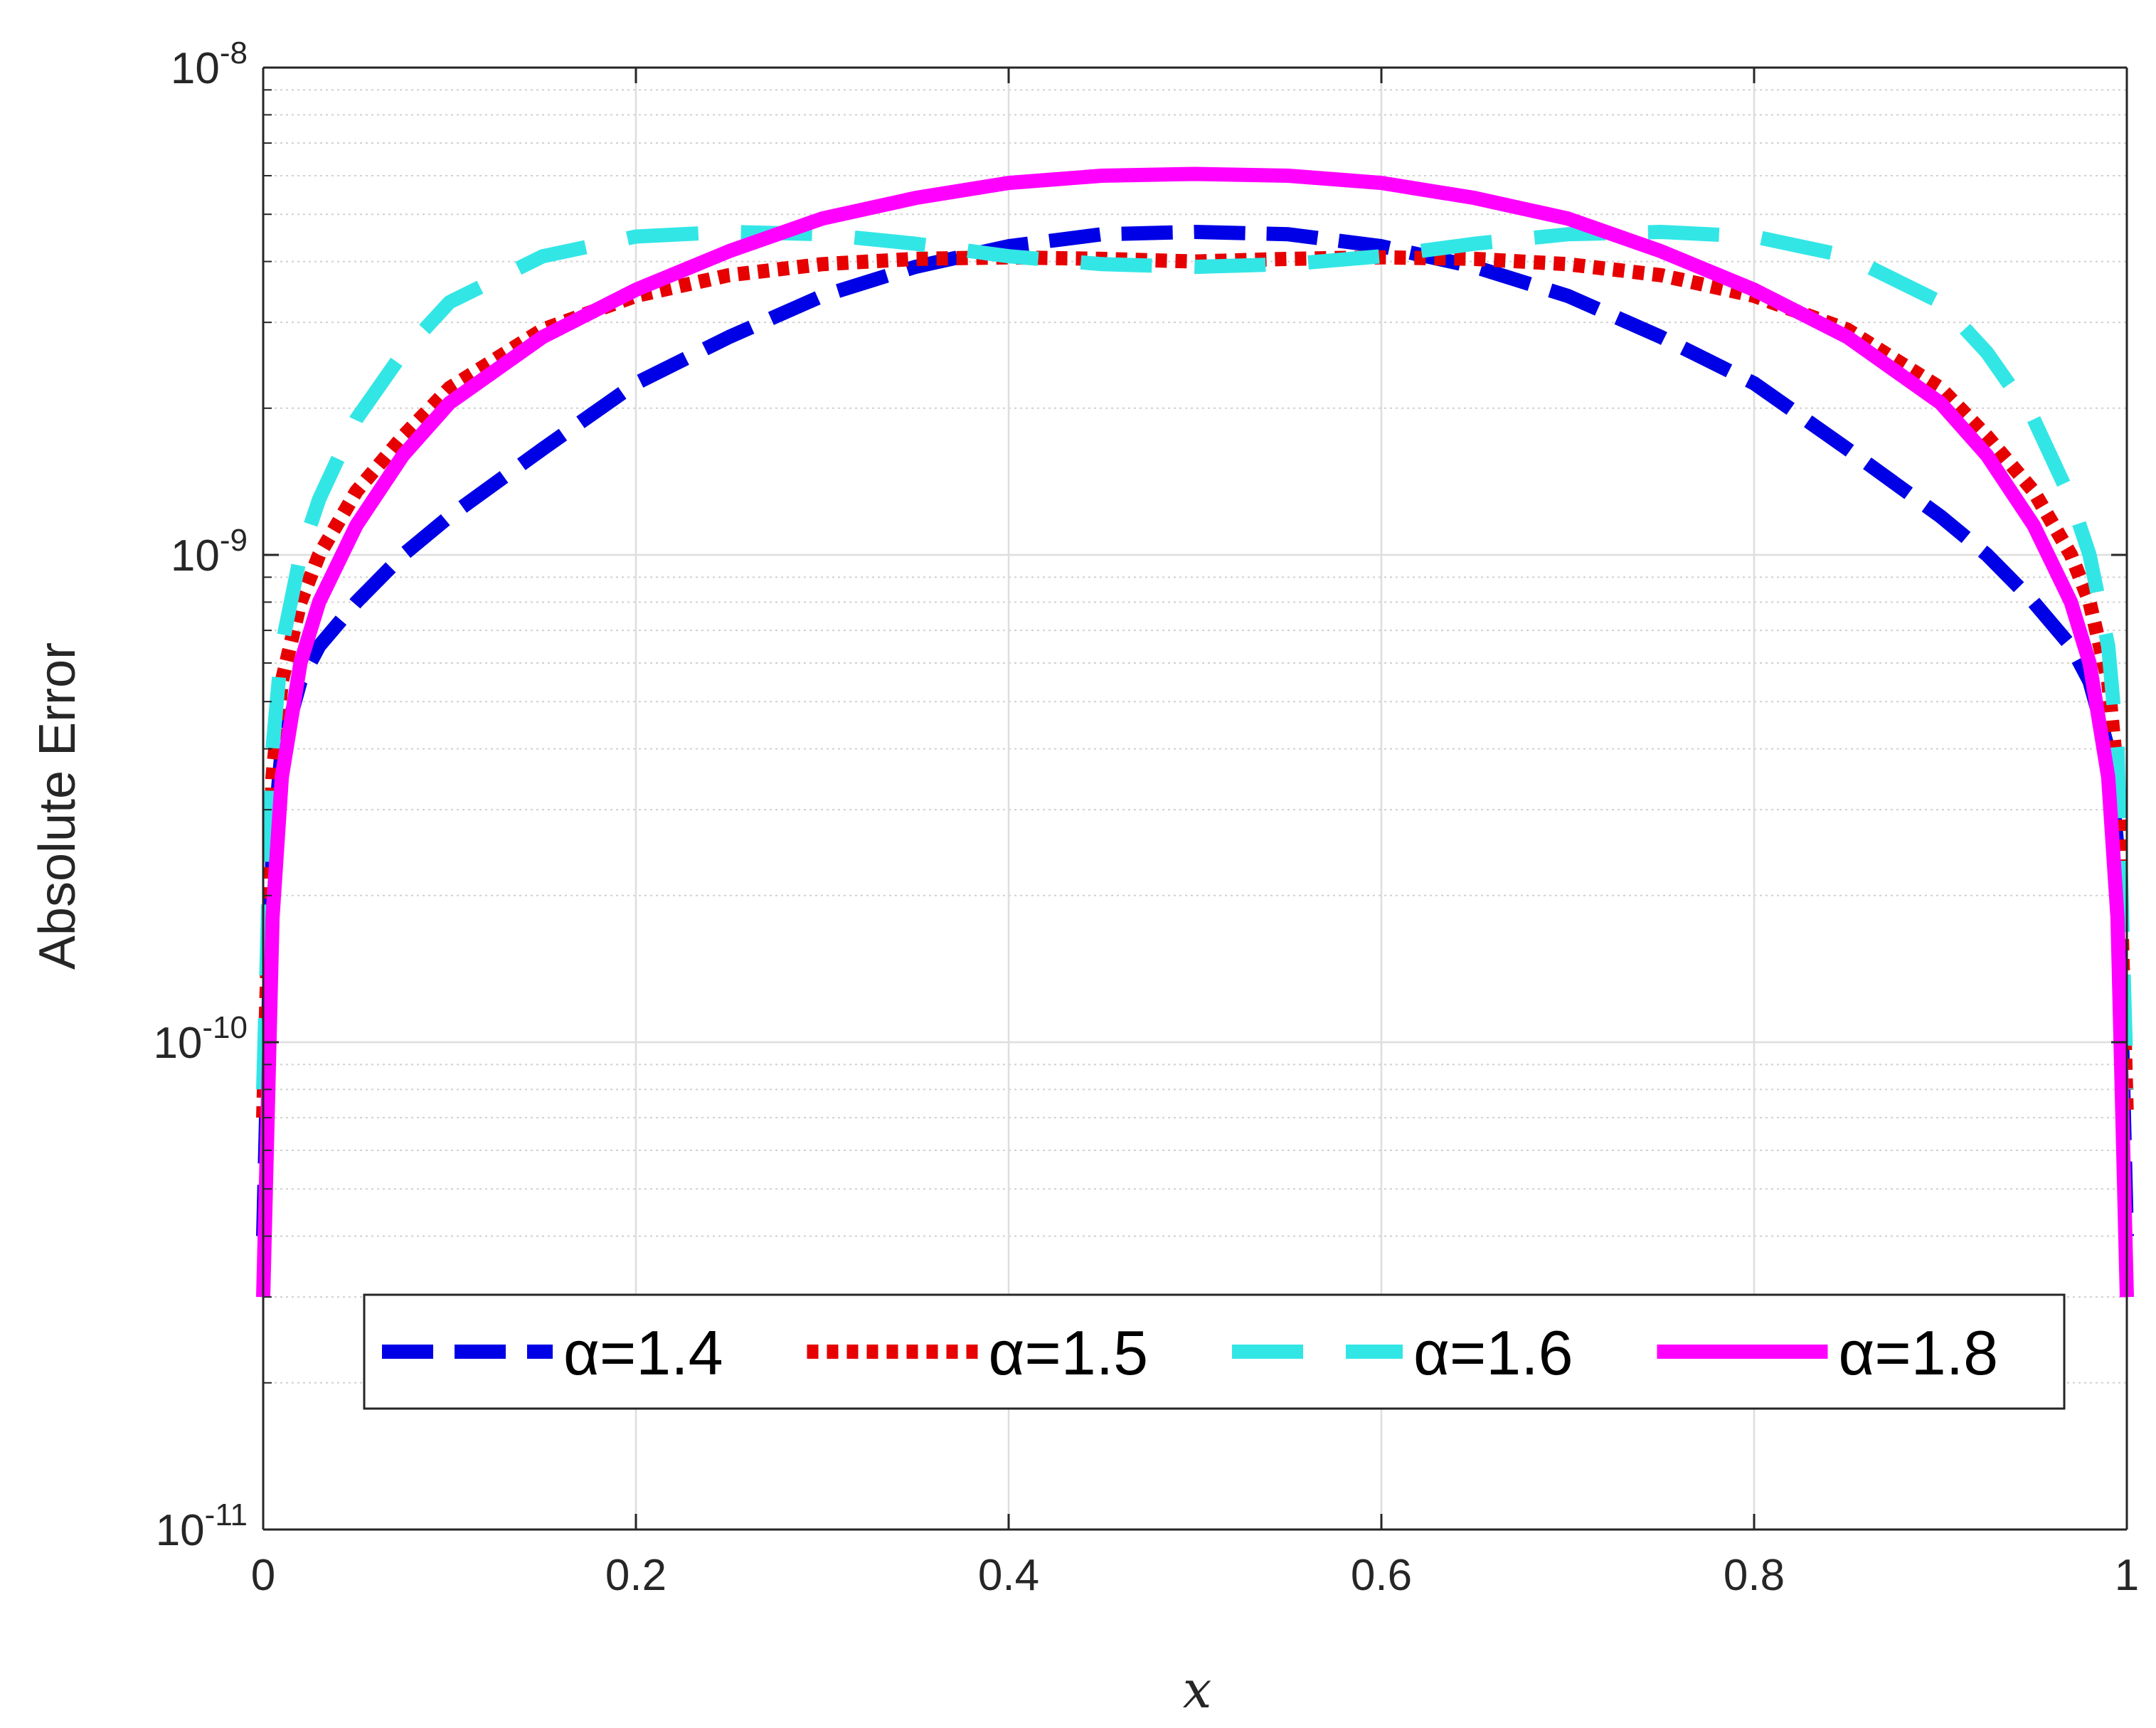 This screenshot has height=1728, width=2156. I want to click on legend-label-4: α=1.8, so click(1919, 1353).